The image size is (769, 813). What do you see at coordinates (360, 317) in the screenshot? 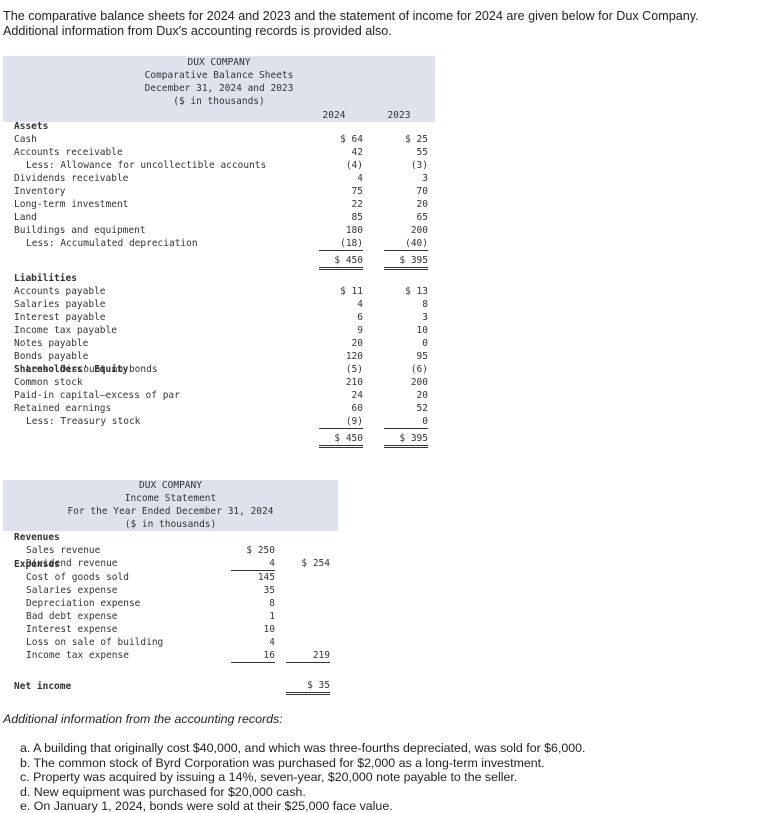
I see `amount: 6` at bounding box center [360, 317].